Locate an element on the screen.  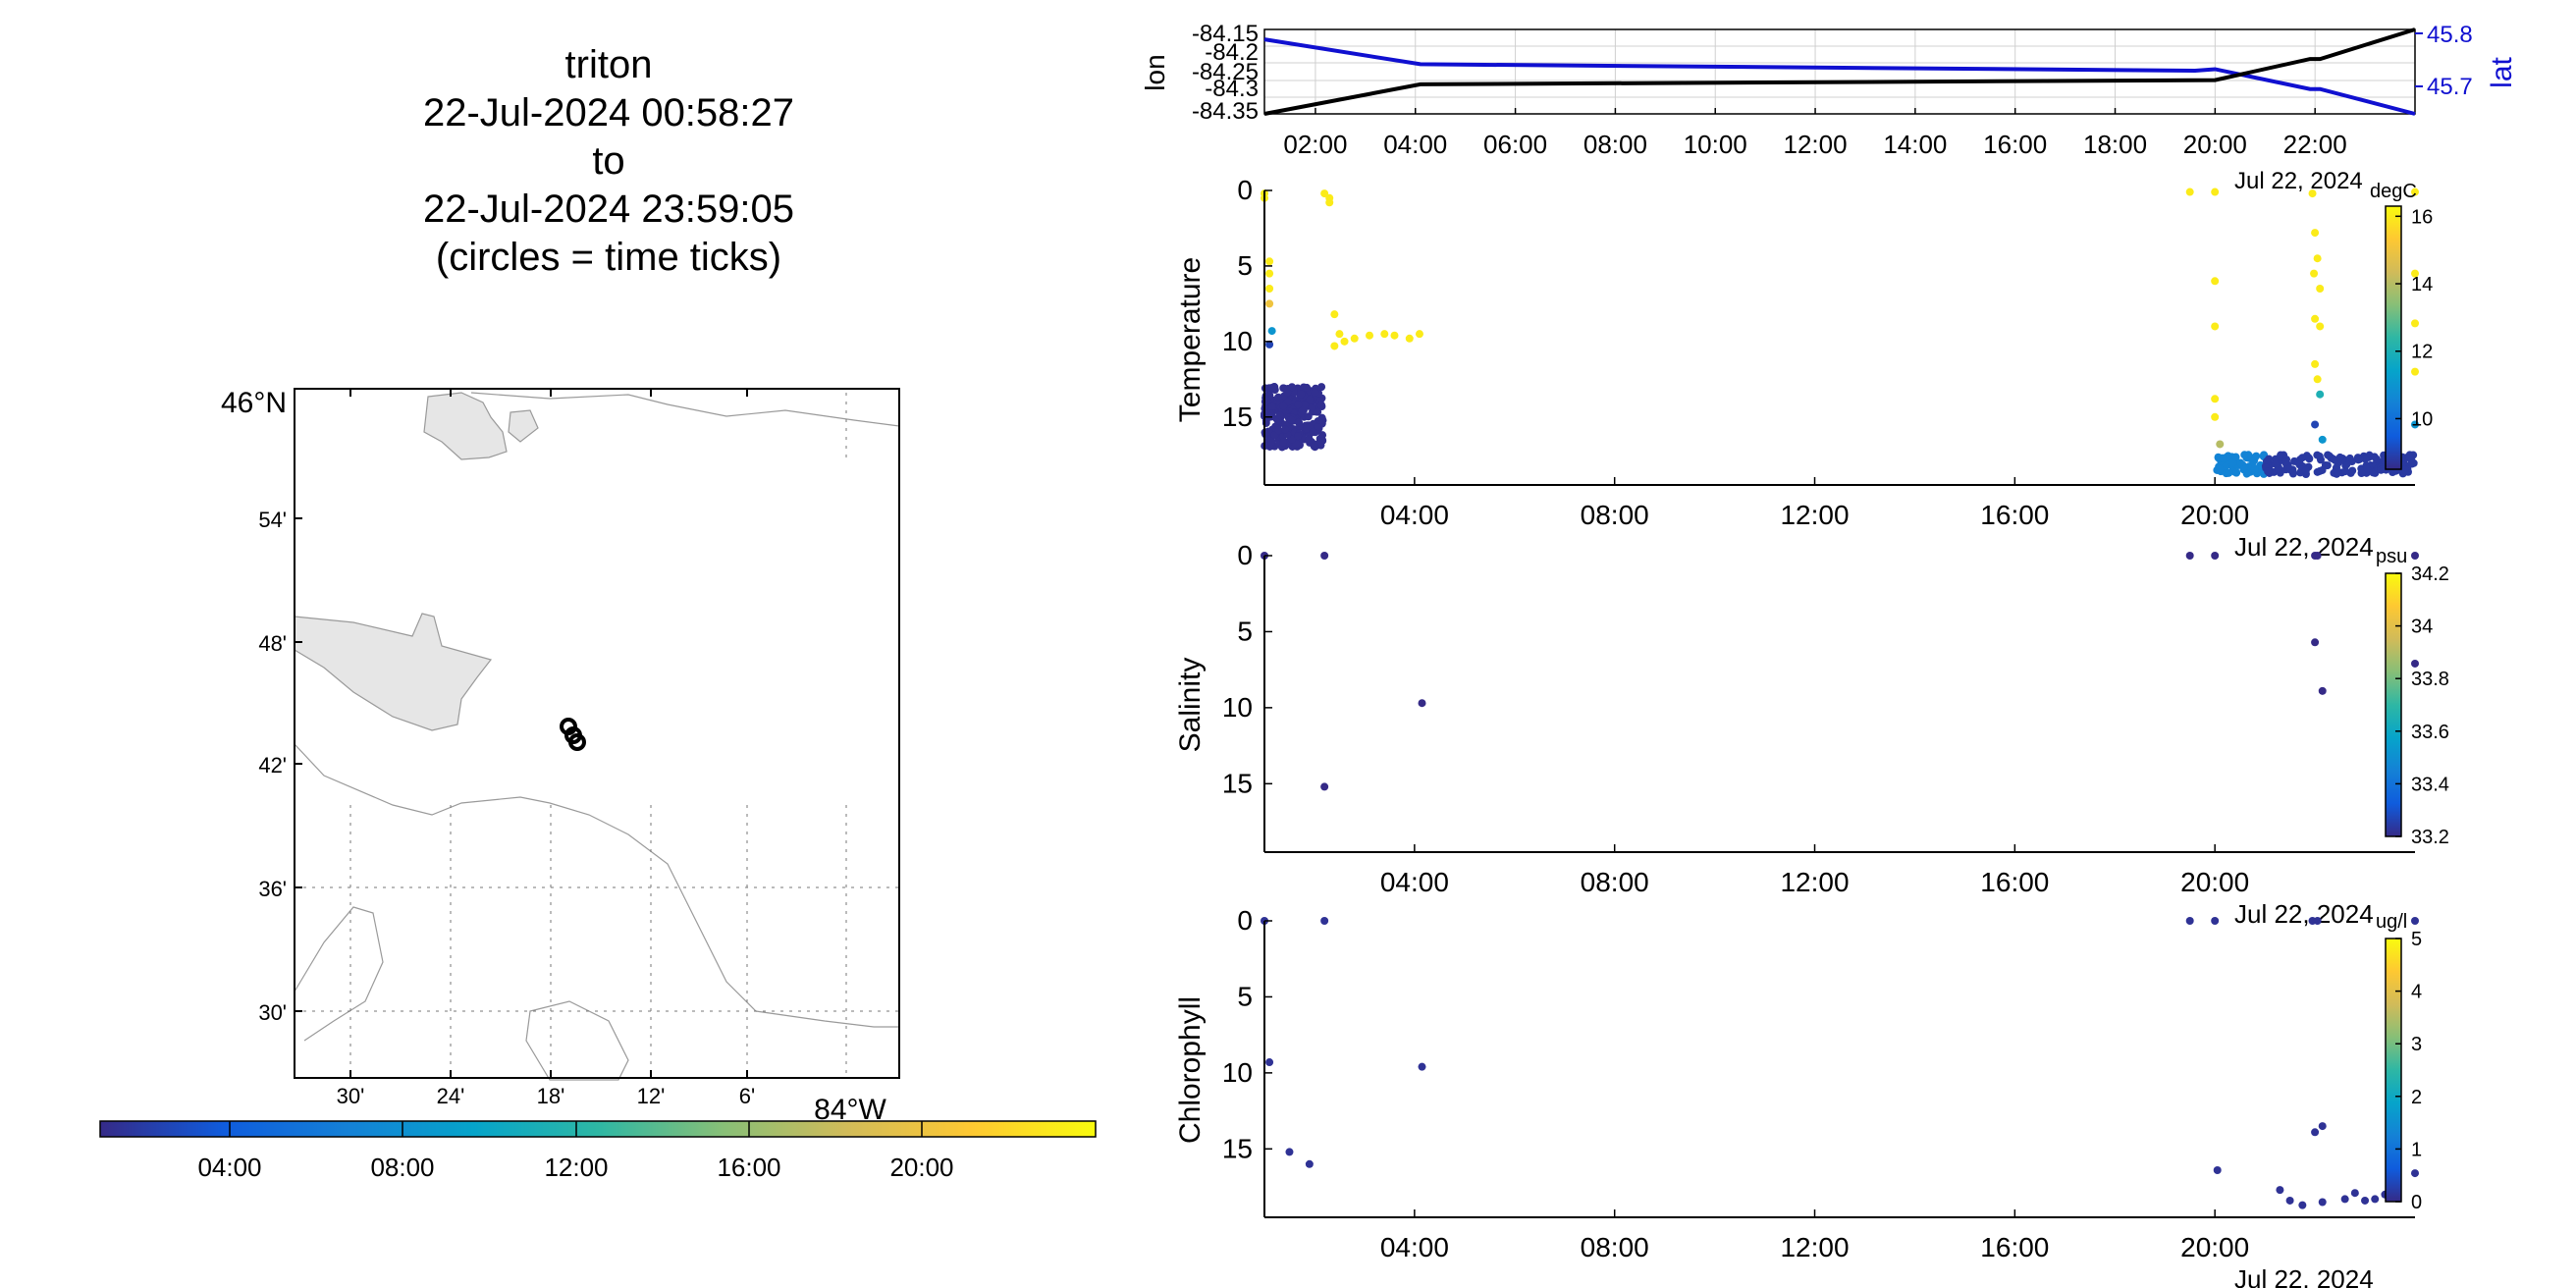
position-x-tick-label: 16:00 is located at coordinates (2015, 144).